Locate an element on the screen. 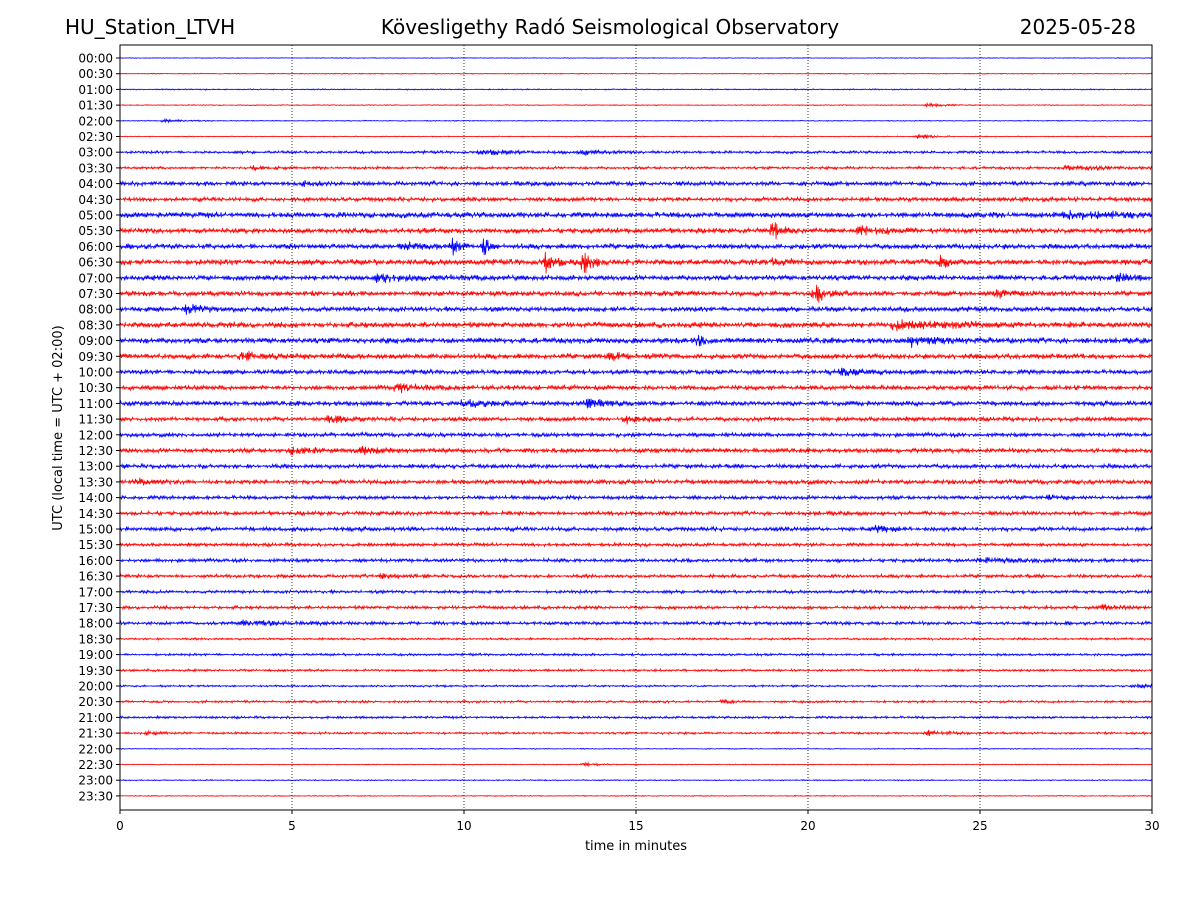 This screenshot has width=1200, height=900. x-tick-label: 5 is located at coordinates (292, 826).